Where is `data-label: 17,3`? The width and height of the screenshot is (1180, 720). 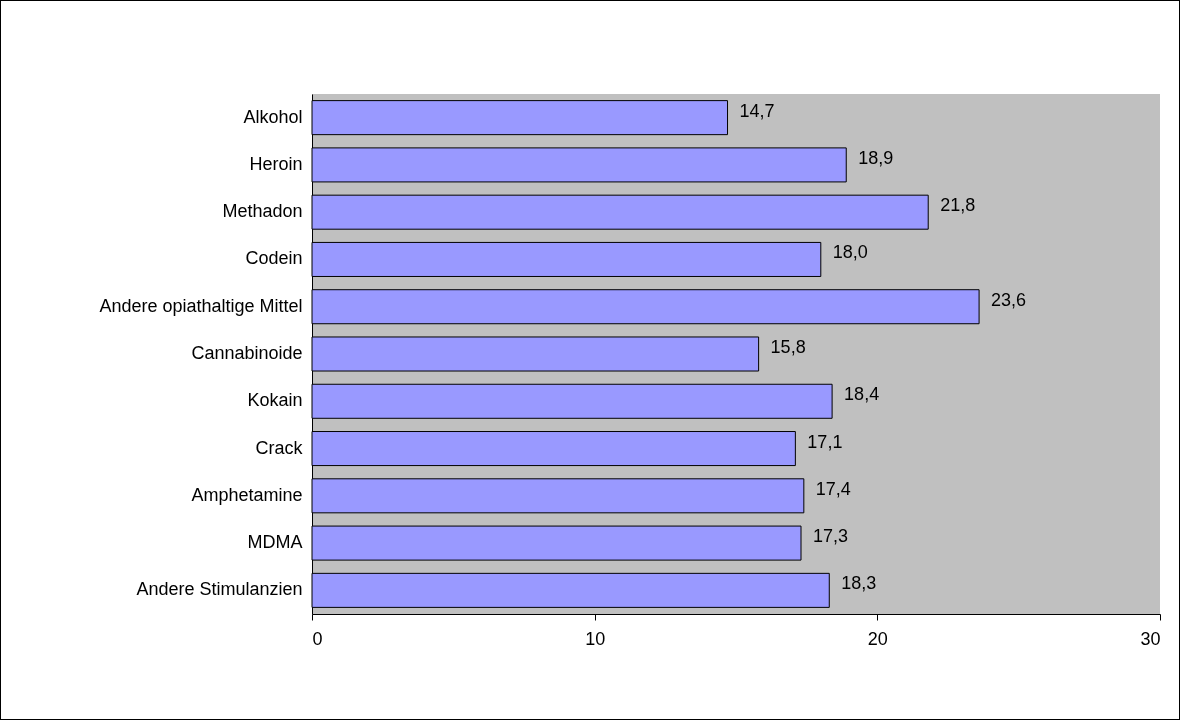
data-label: 17,3 is located at coordinates (831, 536).